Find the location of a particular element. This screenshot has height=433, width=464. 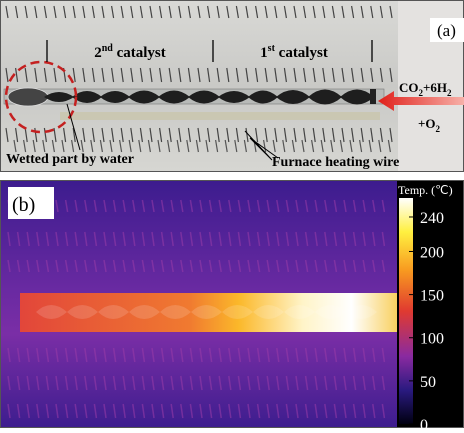

text: 1 is located at coordinates (264, 53).